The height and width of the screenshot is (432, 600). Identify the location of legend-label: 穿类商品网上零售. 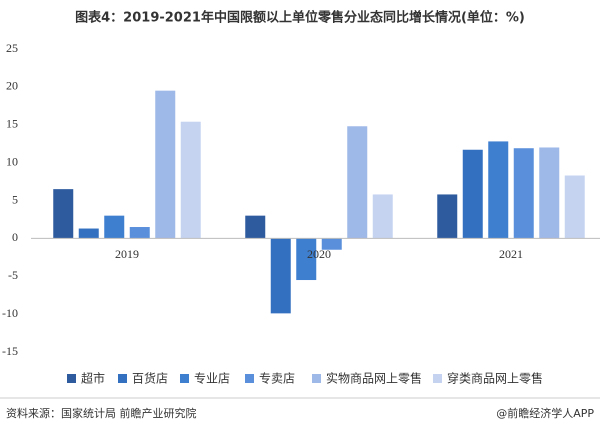
(495, 378).